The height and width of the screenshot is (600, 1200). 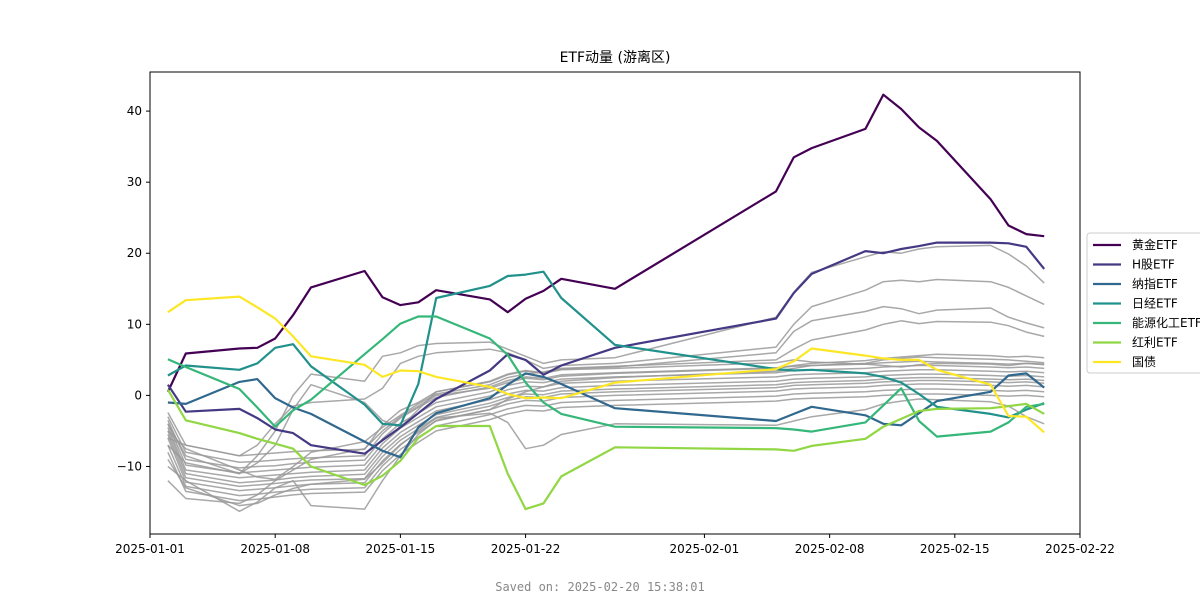 I want to click on chart-title: ETF动量 (游离区), so click(x=615, y=57).